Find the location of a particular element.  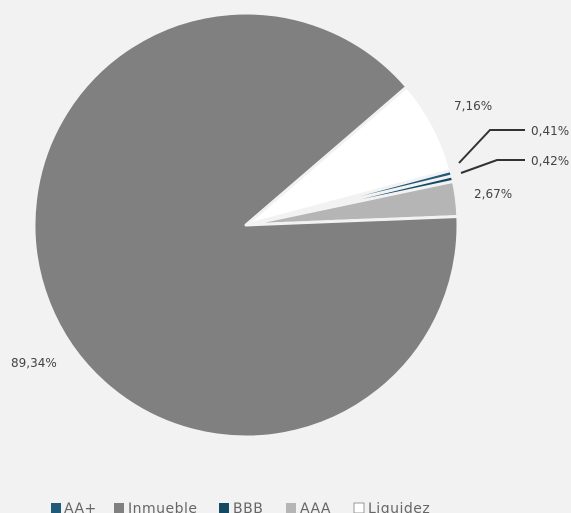

legend-swatch-liquidez is located at coordinates (359, 507).